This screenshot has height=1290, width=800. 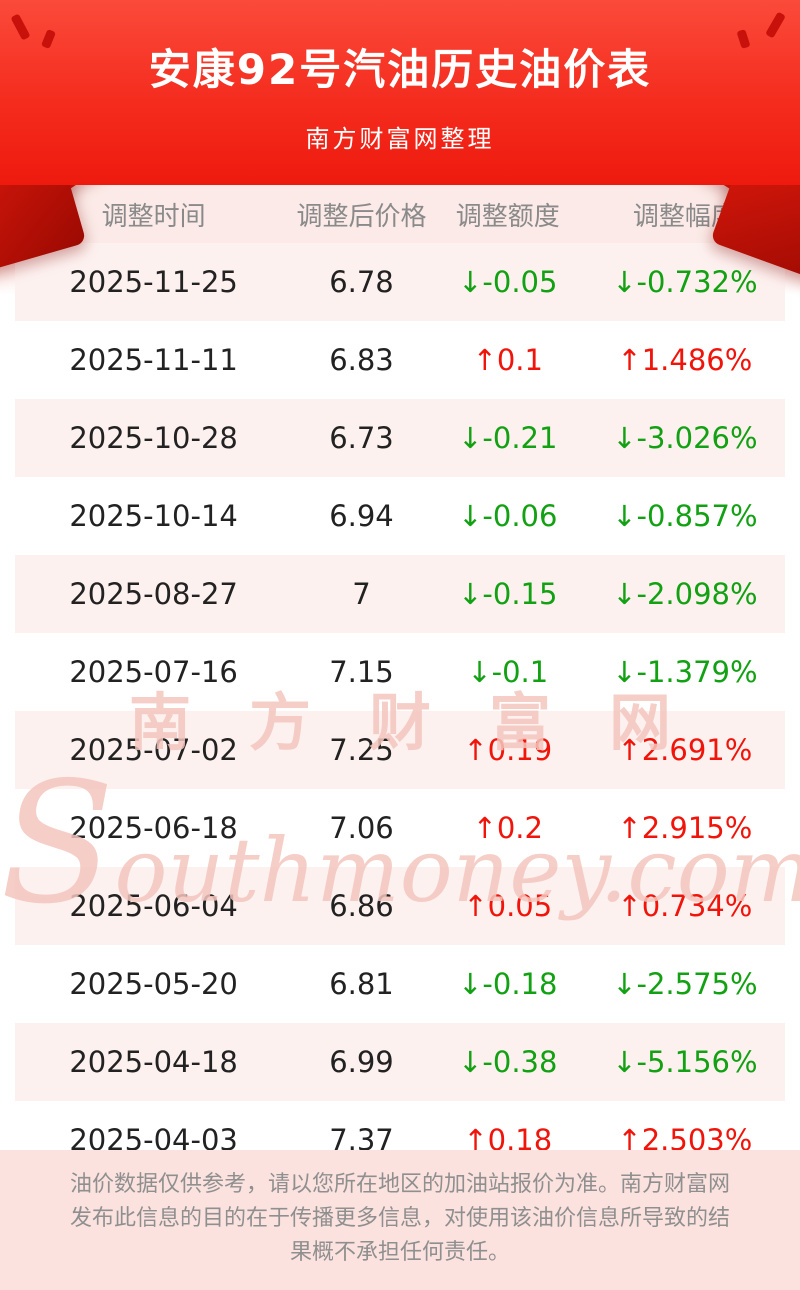 What do you see at coordinates (400, 828) in the screenshot?
I see `table-row: 2025-06-18 7.06 ↑0.2 ↑2.915%` at bounding box center [400, 828].